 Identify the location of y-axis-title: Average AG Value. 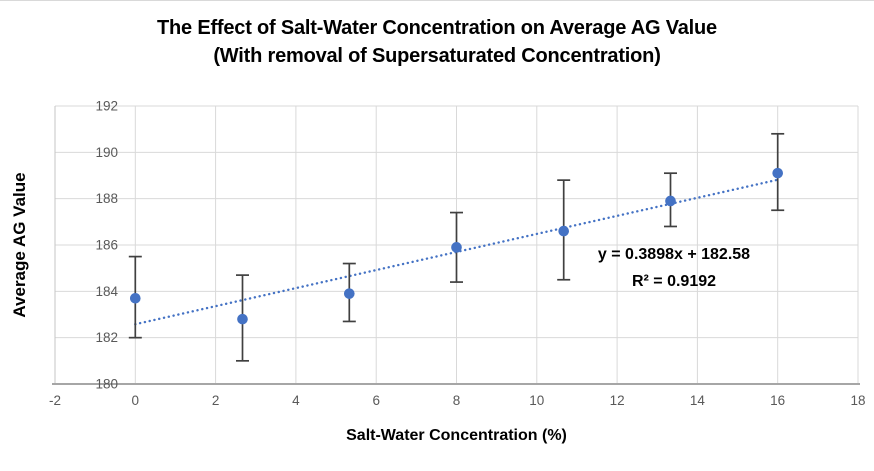
(19, 245).